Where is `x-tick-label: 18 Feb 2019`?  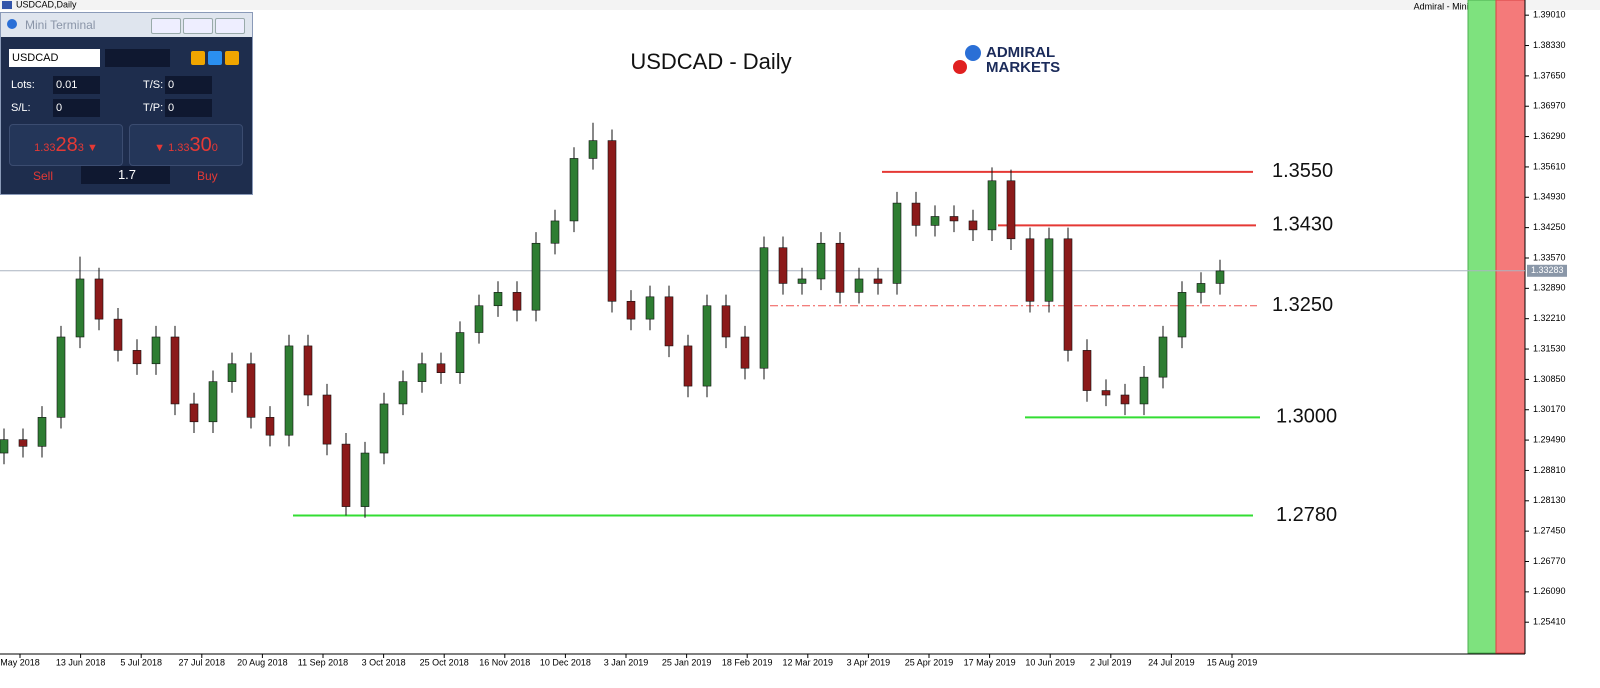
x-tick-label: 18 Feb 2019 is located at coordinates (747, 662).